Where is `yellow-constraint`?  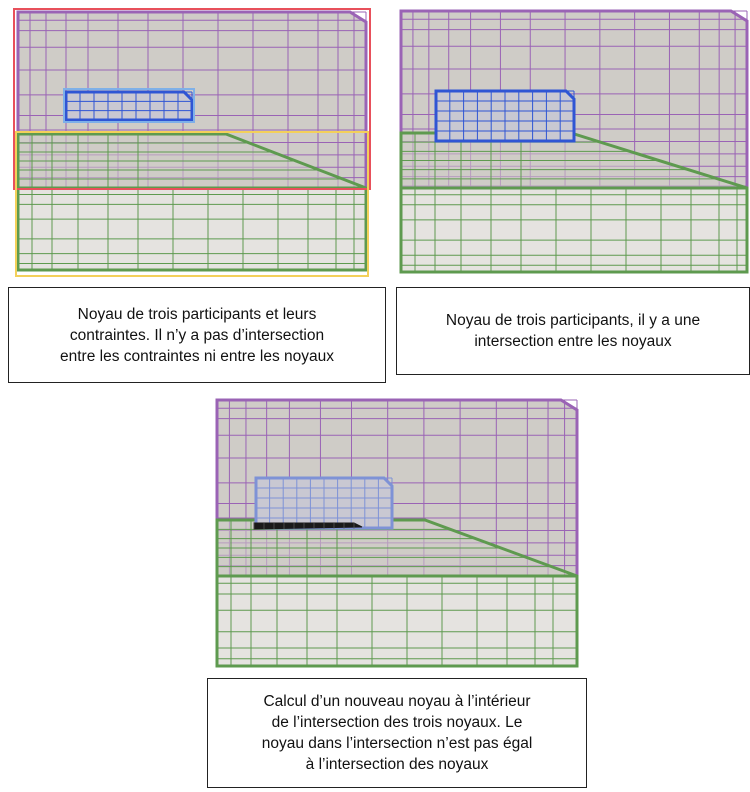 yellow-constraint is located at coordinates (192, 204).